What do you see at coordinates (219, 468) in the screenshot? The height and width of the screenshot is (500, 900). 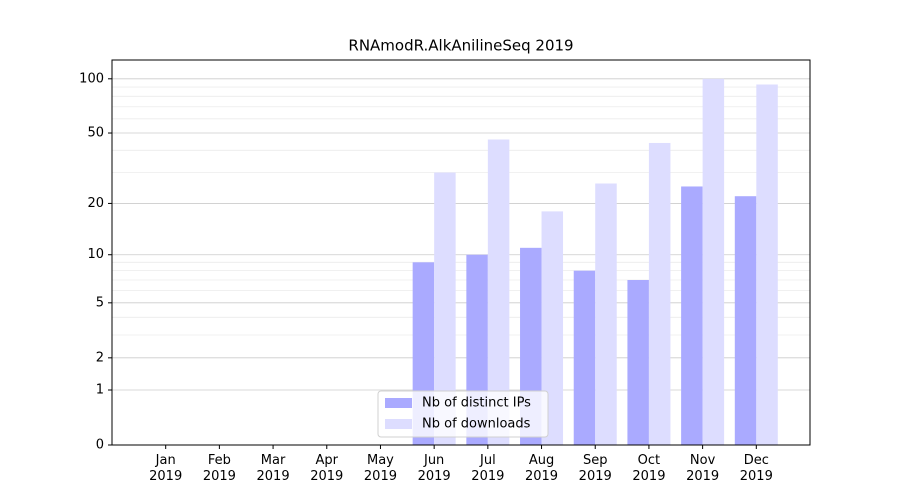 I see `x-tick-label: Feb 2019` at bounding box center [219, 468].